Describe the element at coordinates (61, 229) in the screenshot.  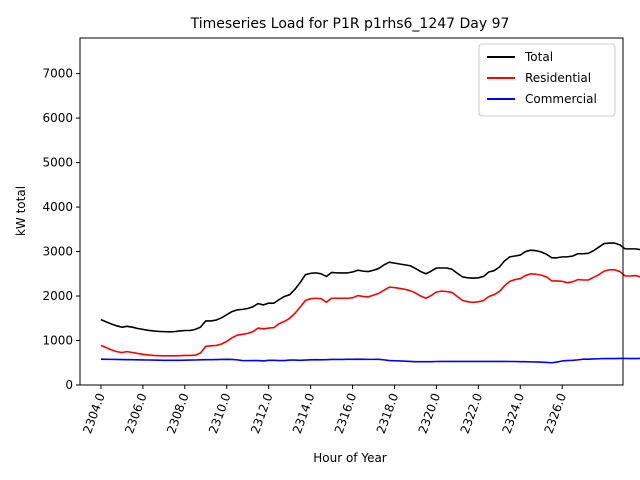
I see `y-axis: 0 1000 2000 3000 4000 5000 6000 7000` at that location.